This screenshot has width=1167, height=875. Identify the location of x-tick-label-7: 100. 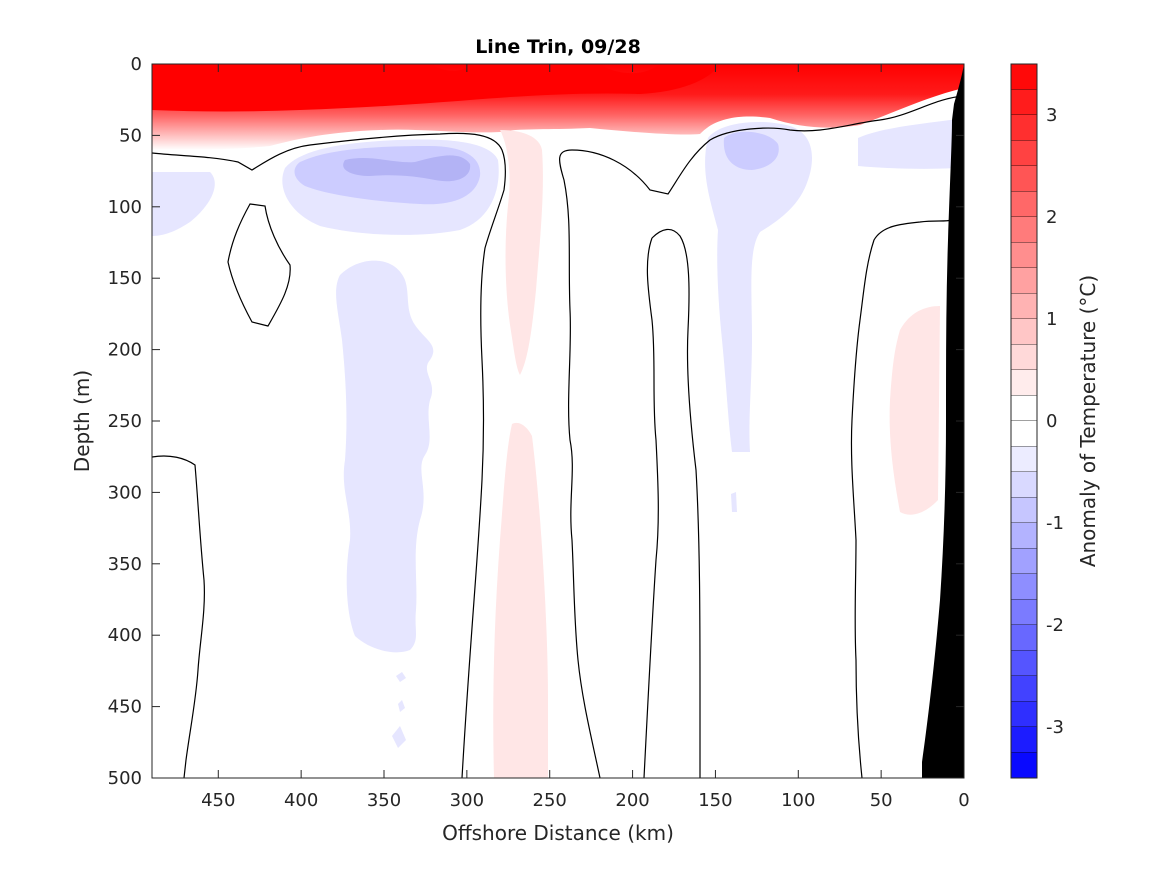
(798, 800).